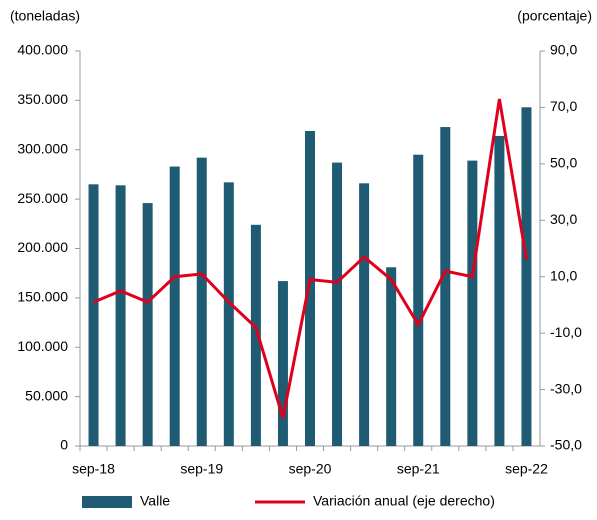 Image resolution: width=597 pixels, height=520 pixels. What do you see at coordinates (42, 198) in the screenshot?
I see `y-tick-label: 250.000` at bounding box center [42, 198].